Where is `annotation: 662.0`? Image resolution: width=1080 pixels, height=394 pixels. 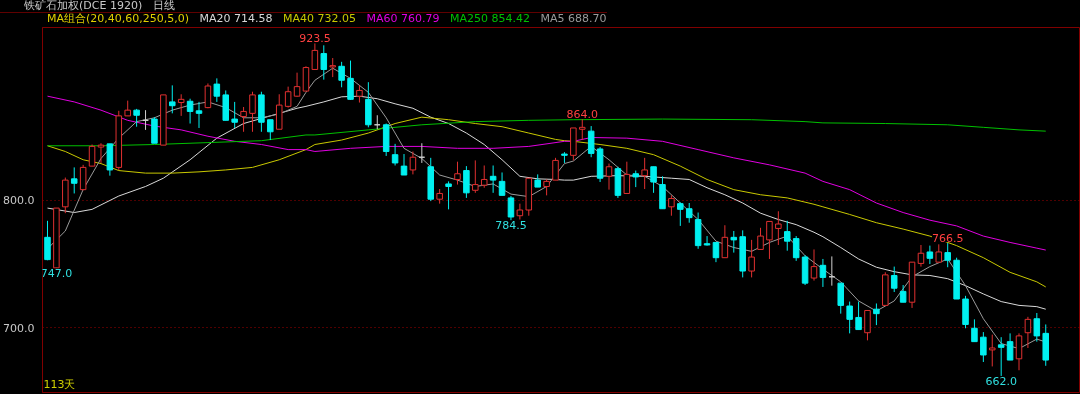
annotation: 662.0 is located at coordinates (1001, 381).